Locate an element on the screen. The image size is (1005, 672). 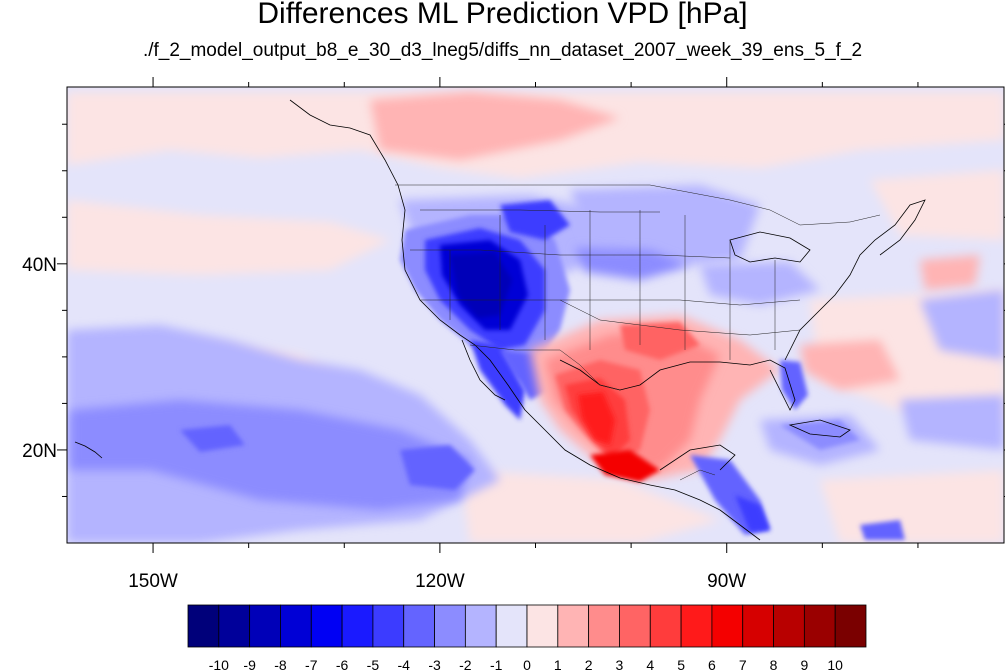
colorbar-label: -2 is located at coordinates (465, 664).